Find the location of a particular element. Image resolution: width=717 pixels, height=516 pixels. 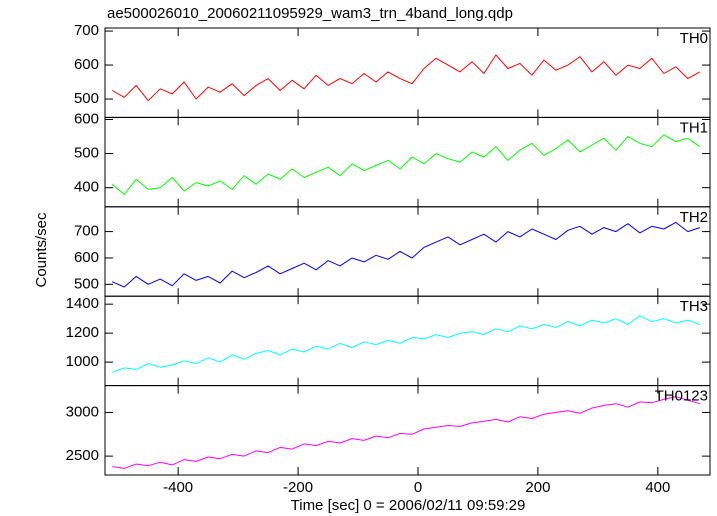

panel-label: TH3 is located at coordinates (694, 306).